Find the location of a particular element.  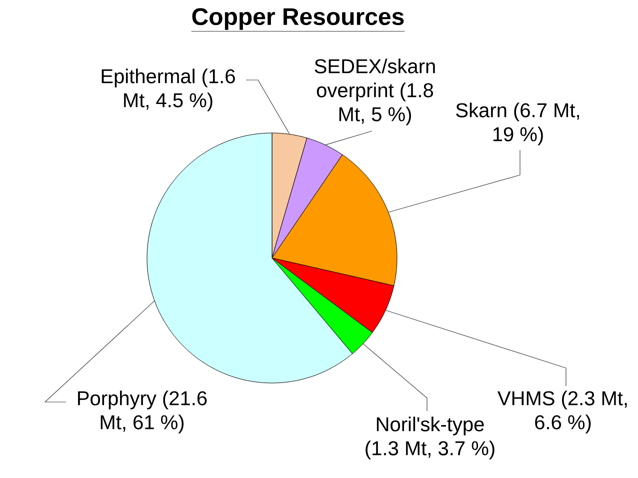

slice-label: Porphyry (21.6 Mt, 61 %) is located at coordinates (142, 412).